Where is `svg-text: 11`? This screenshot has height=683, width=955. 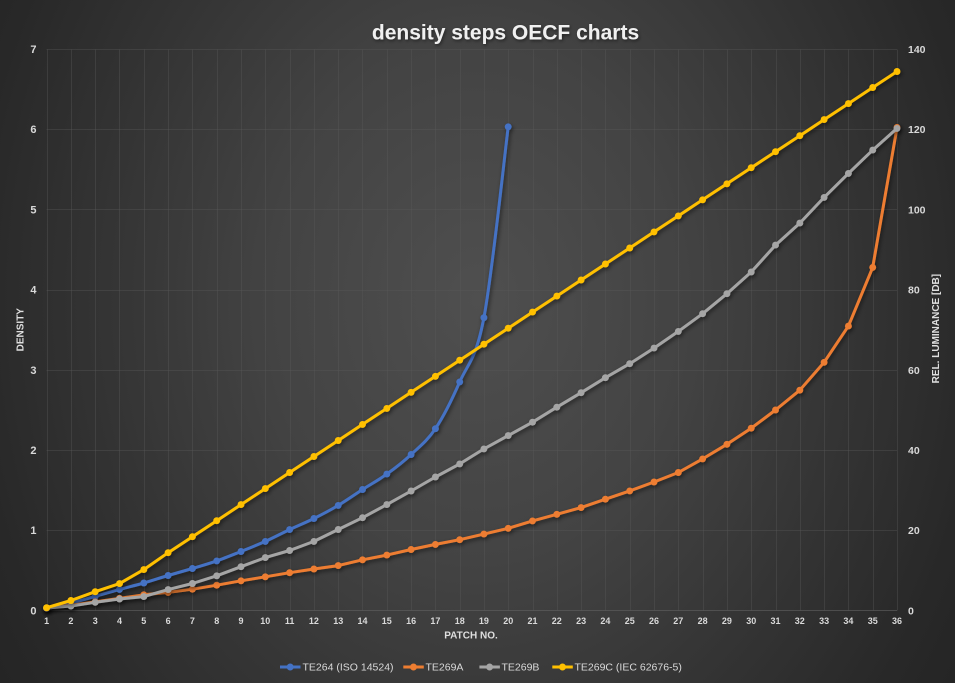 svg-text: 11 is located at coordinates (290, 621).